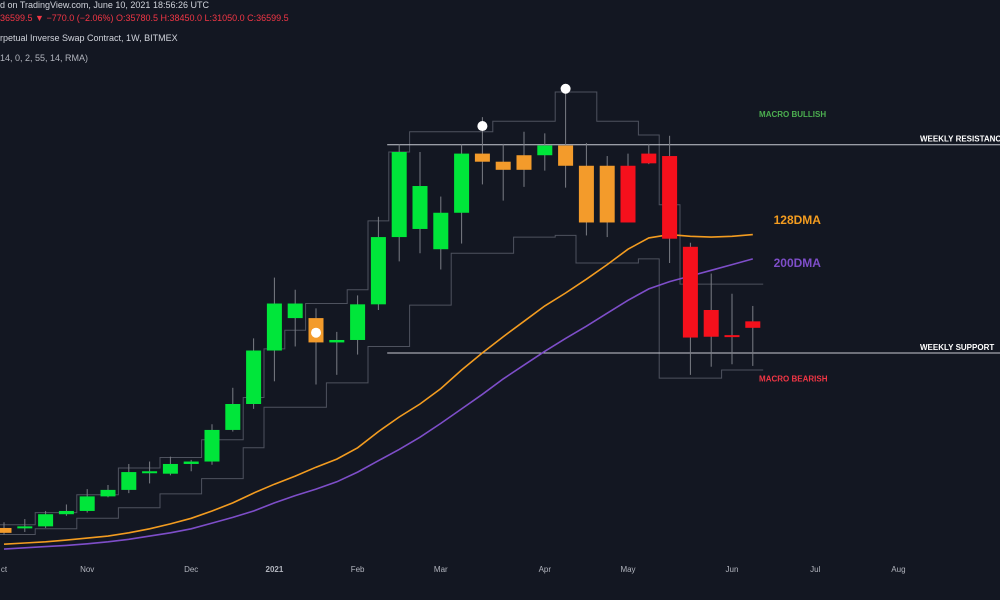 The image size is (1000, 600). I want to click on x-tick-3: 2021, so click(275, 569).